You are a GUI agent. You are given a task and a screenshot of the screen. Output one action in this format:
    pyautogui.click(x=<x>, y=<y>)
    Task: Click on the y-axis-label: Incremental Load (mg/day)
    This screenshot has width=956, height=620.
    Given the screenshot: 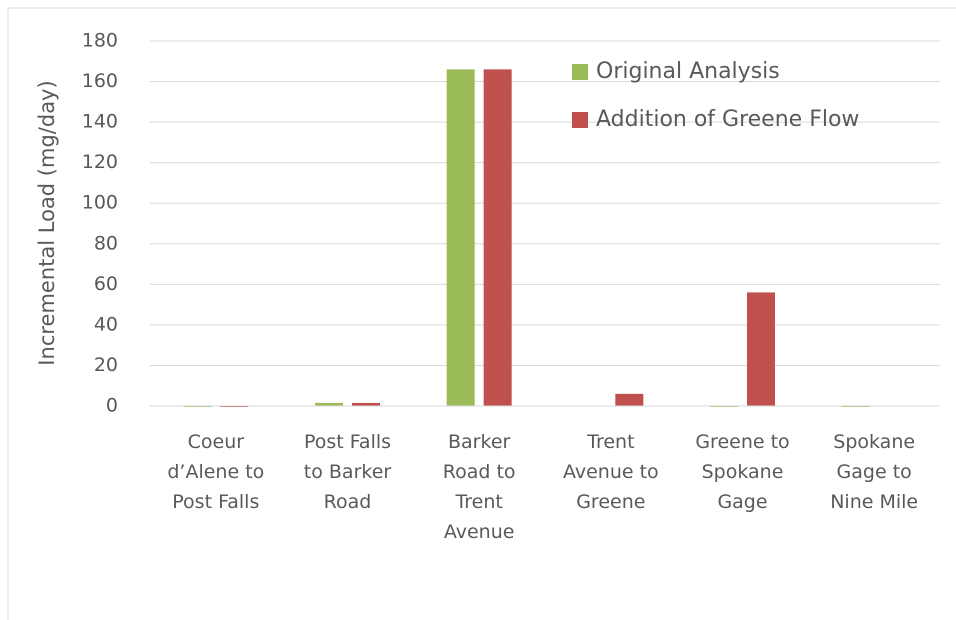 What is the action you would take?
    pyautogui.click(x=47, y=222)
    